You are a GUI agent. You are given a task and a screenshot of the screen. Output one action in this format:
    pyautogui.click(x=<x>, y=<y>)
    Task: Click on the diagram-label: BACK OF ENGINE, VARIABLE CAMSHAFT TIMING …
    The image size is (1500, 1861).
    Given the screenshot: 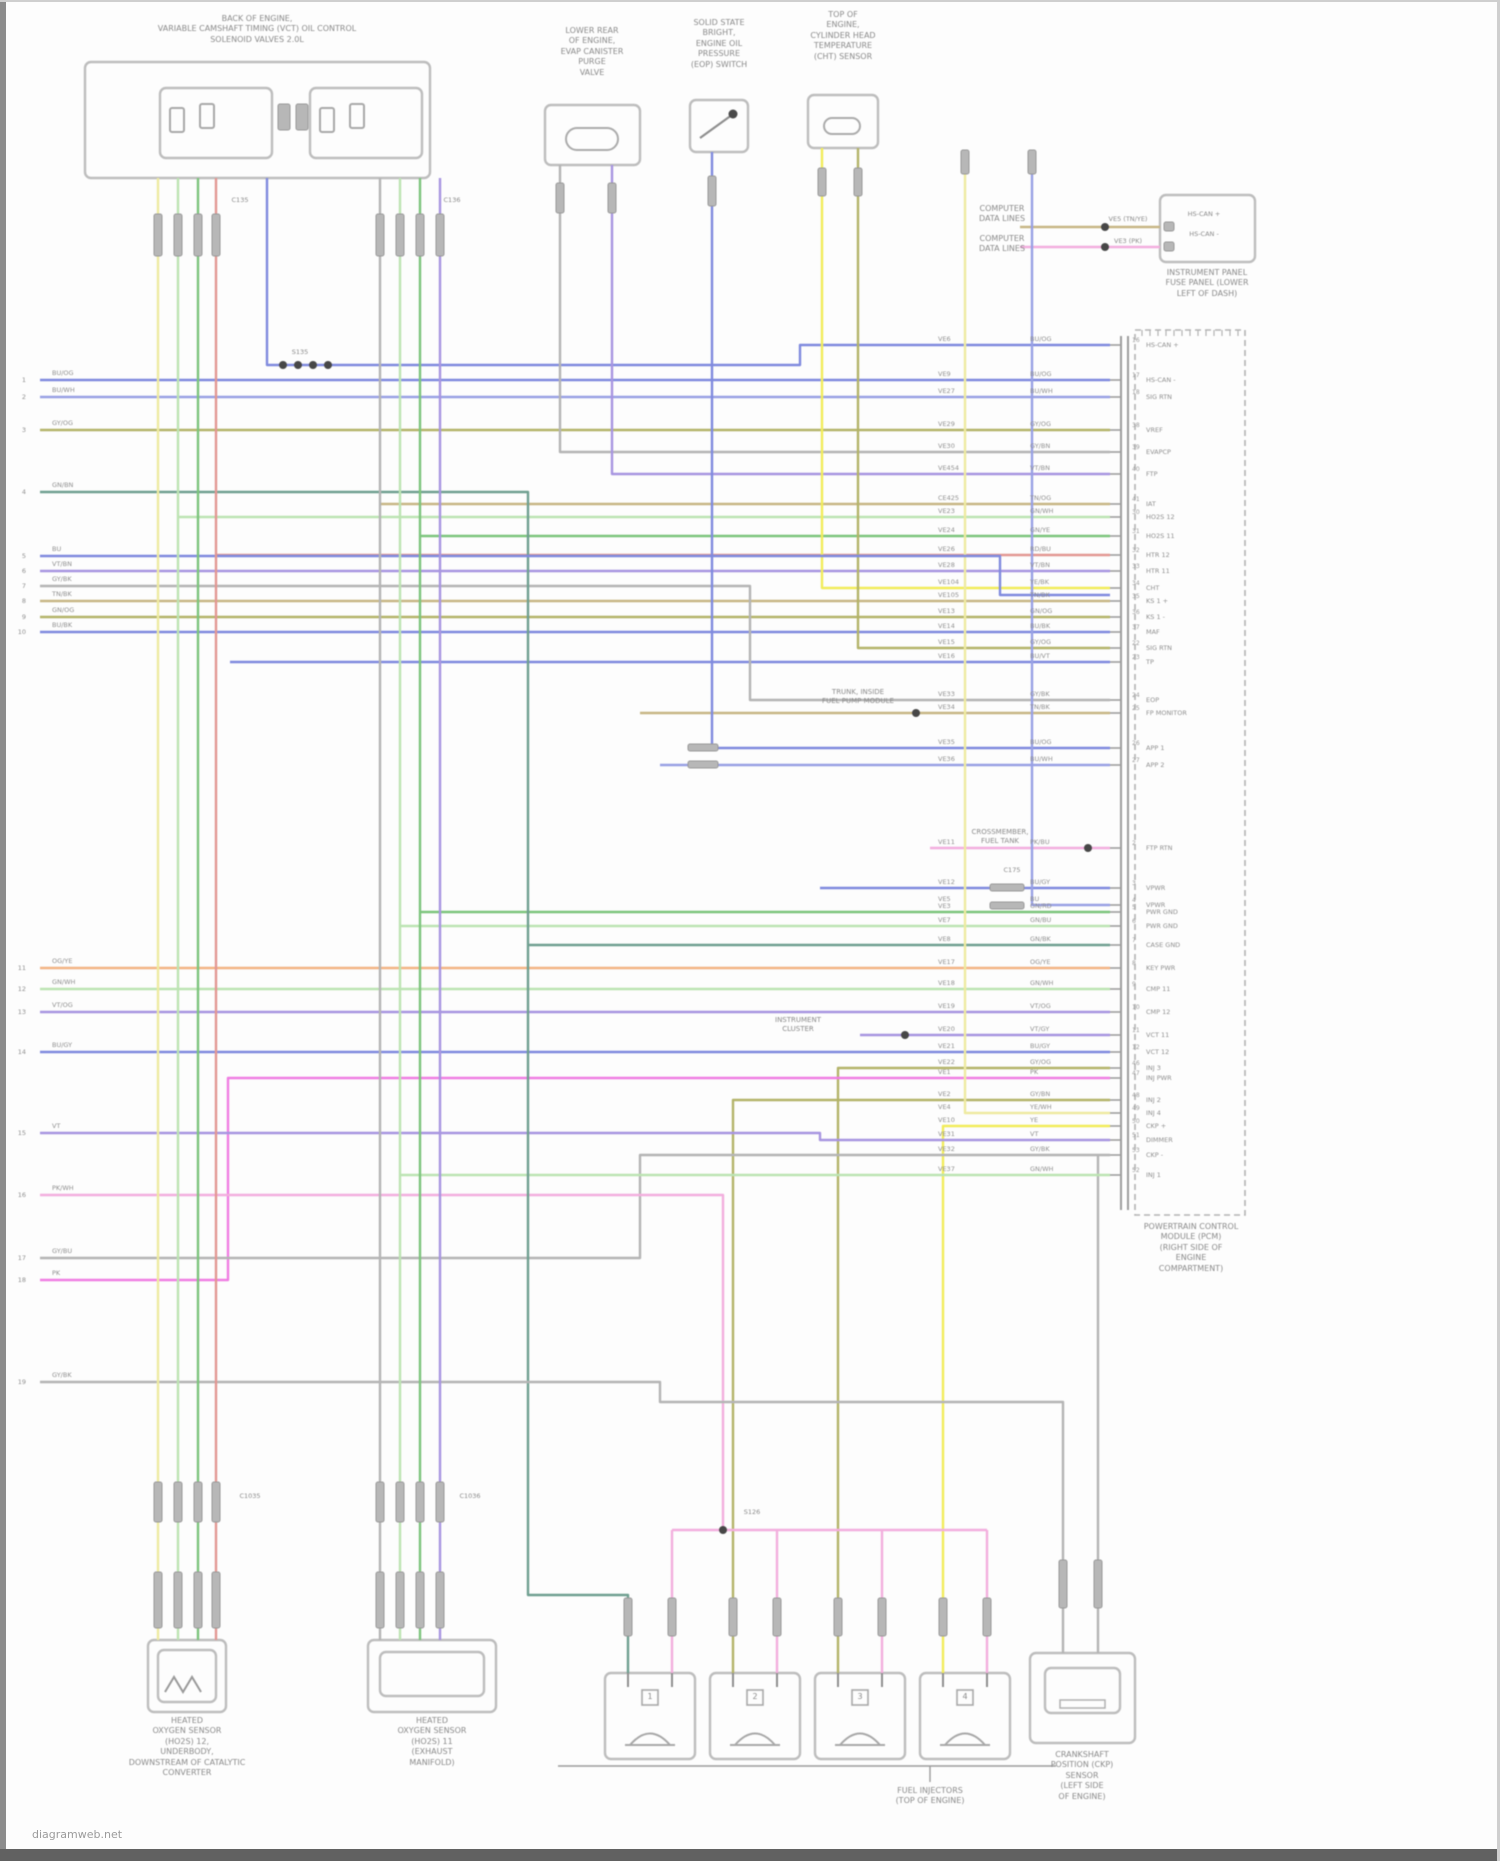 What is the action you would take?
    pyautogui.click(x=257, y=29)
    